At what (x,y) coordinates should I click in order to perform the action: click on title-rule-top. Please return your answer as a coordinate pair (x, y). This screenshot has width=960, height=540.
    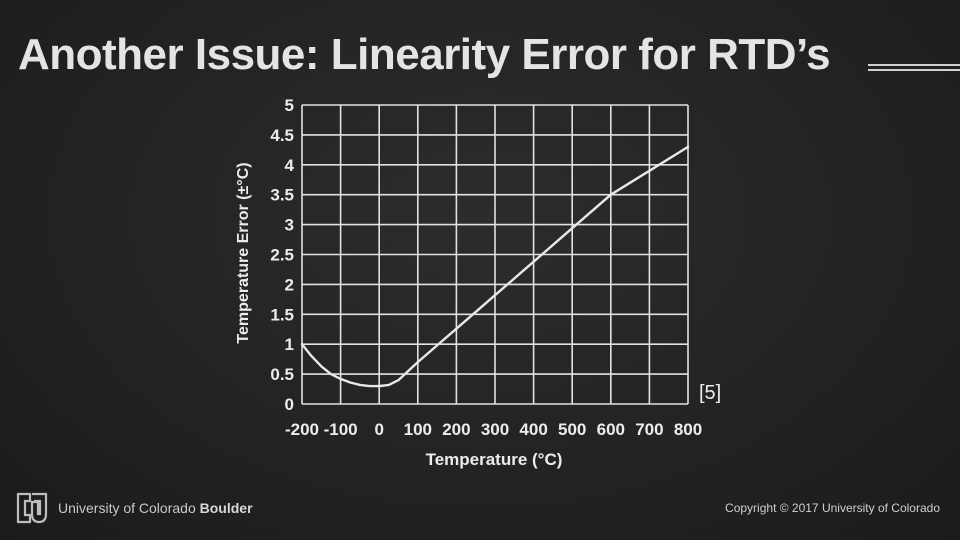
    Looking at the image, I should click on (914, 65).